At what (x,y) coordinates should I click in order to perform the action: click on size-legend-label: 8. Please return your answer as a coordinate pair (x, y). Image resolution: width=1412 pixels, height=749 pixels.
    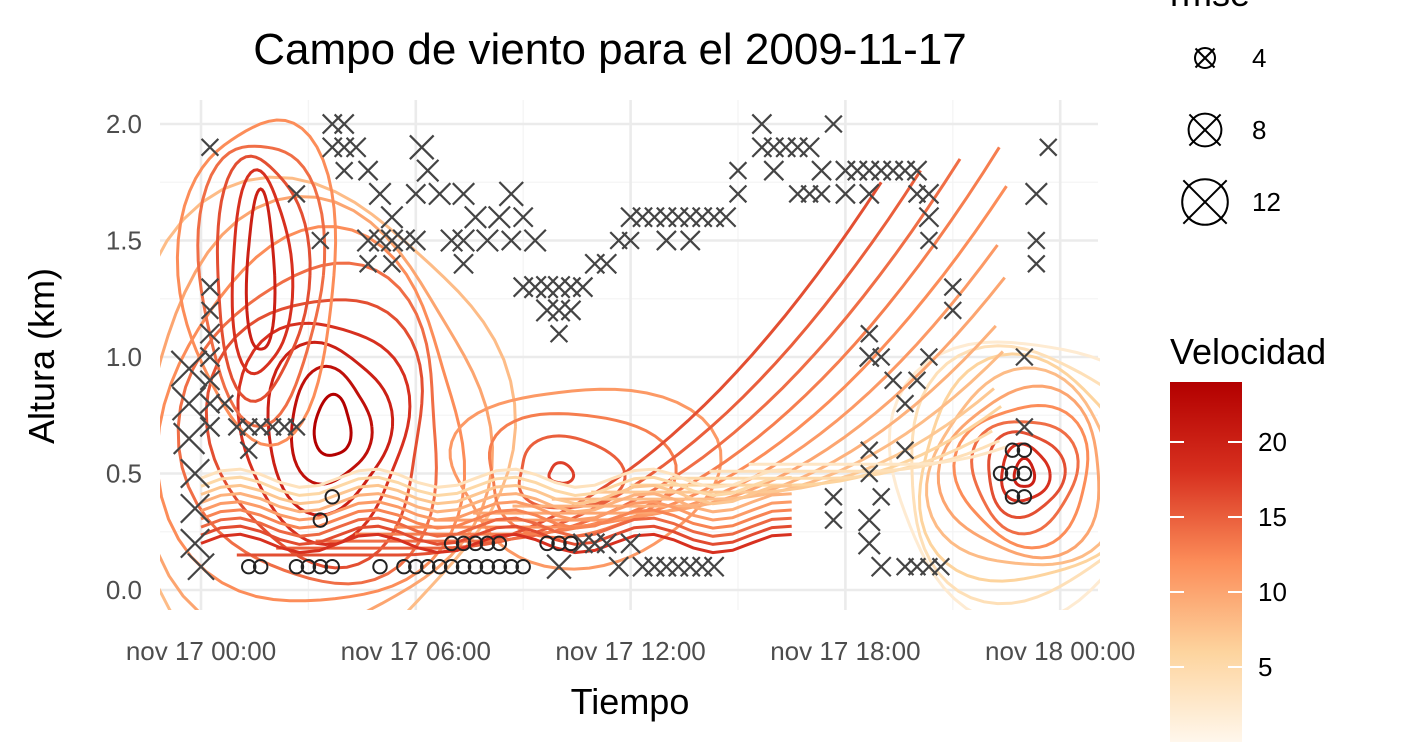
    Looking at the image, I should click on (1259, 130).